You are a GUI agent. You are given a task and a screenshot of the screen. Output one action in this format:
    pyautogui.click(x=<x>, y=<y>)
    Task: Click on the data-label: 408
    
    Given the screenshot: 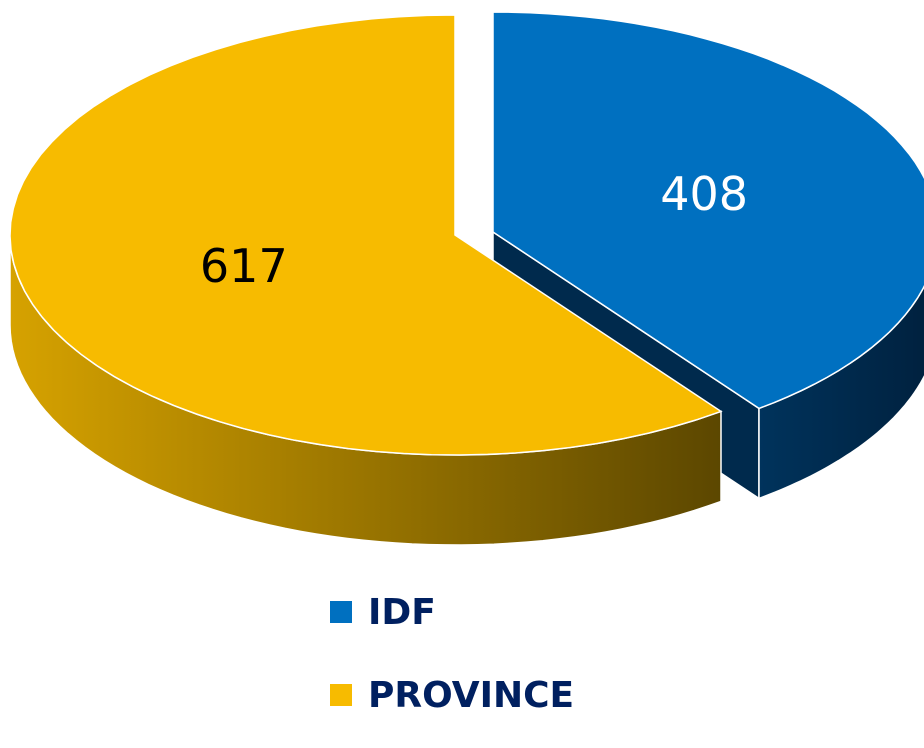 What is the action you would take?
    pyautogui.click(x=704, y=194)
    